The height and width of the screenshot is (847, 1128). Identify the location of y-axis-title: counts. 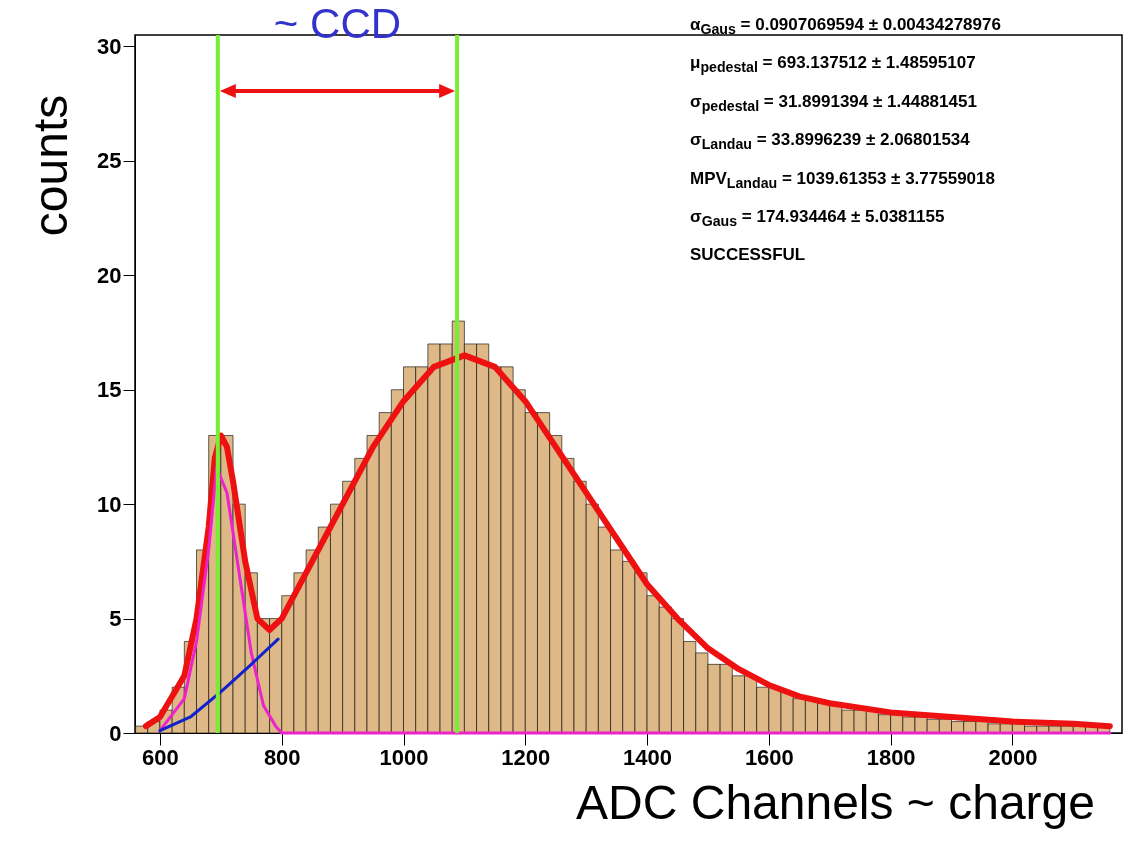
(51, 165).